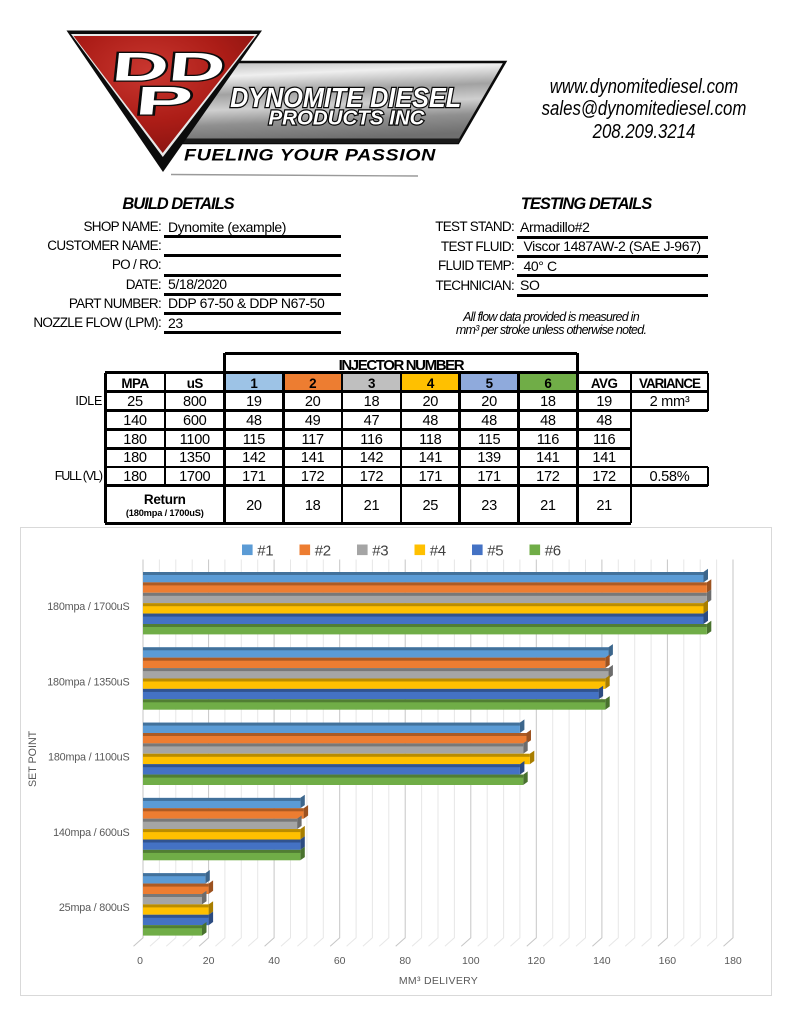  Describe the element at coordinates (33, 758) in the screenshot. I see `svg-text: SET POINT` at that location.